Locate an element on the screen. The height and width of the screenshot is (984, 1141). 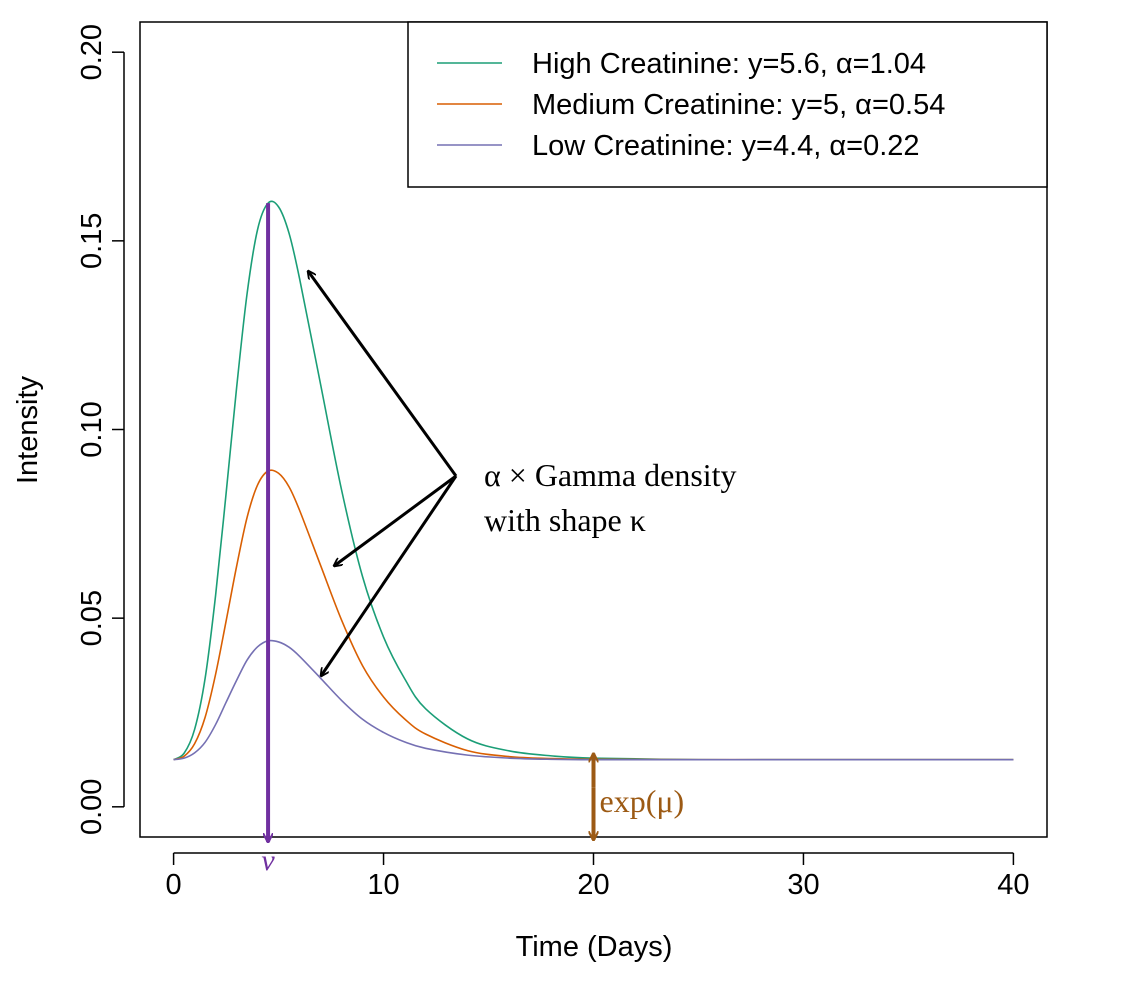
gamma-label-line2: with shape κ is located at coordinates (565, 520).